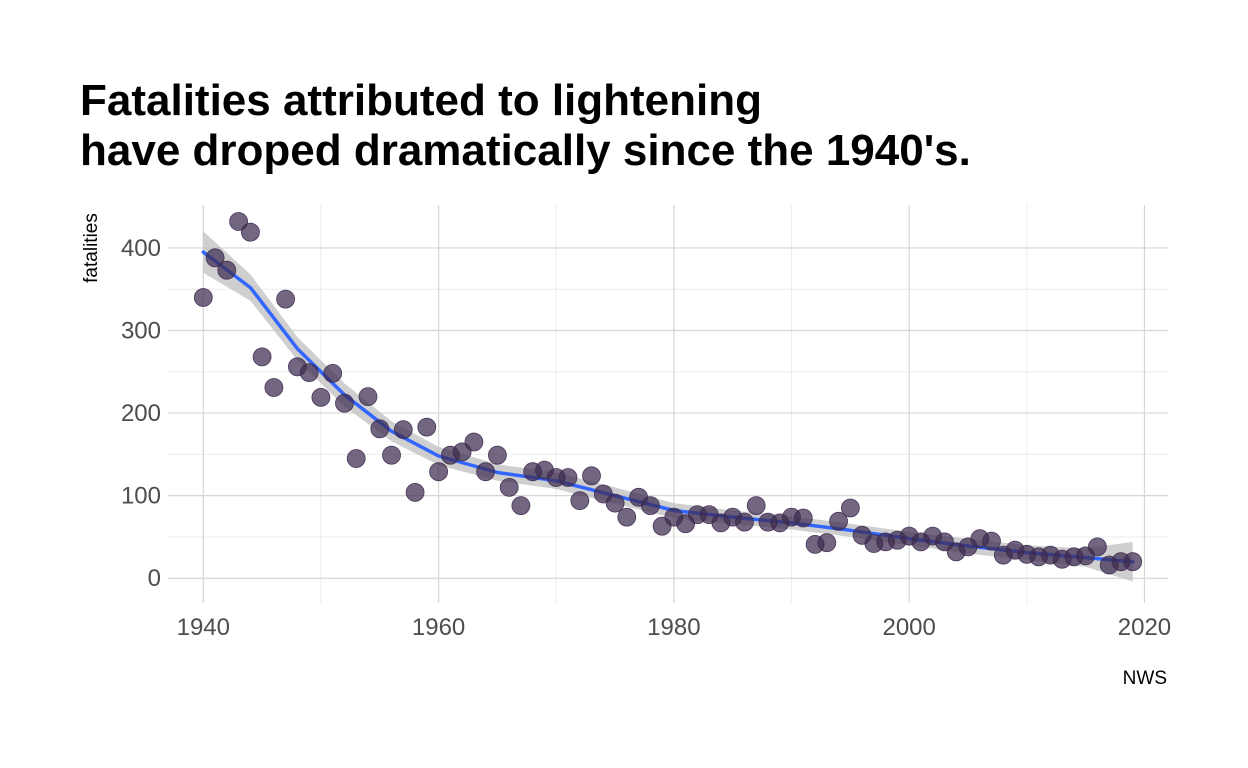 The width and height of the screenshot is (1248, 768). I want to click on x-tick-label: 1940, so click(203, 627).